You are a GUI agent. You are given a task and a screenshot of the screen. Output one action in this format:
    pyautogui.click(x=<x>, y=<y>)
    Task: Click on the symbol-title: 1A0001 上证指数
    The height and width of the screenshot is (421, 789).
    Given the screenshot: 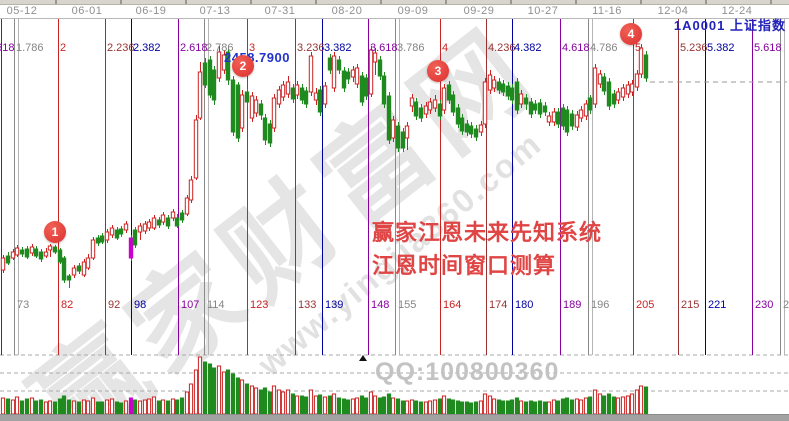 What is the action you would take?
    pyautogui.click(x=729, y=25)
    